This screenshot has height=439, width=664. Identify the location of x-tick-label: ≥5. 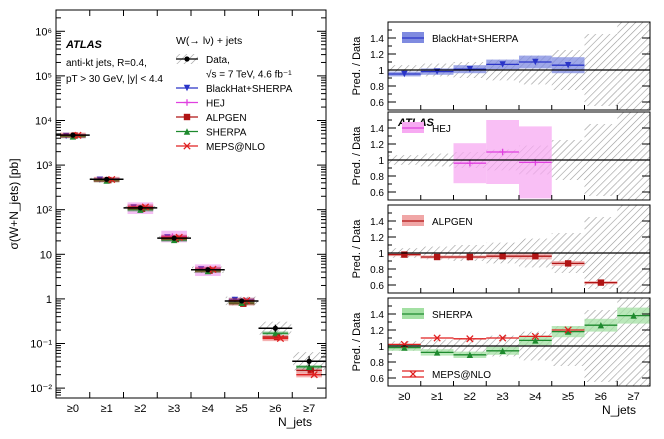
(242, 409).